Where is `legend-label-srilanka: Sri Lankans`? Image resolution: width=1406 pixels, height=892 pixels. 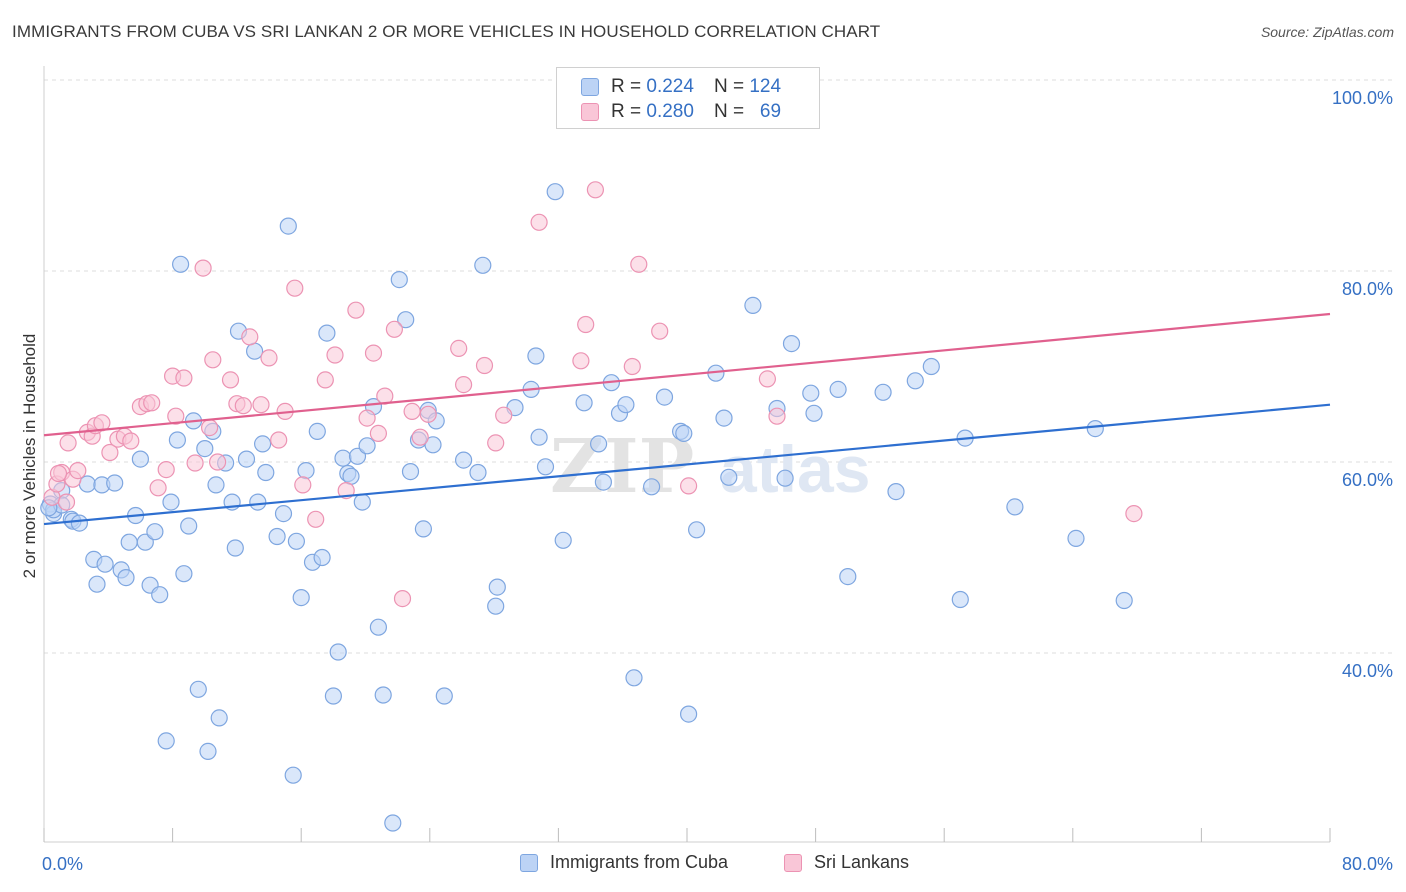 legend-label-srilanka: Sri Lankans is located at coordinates (862, 862).